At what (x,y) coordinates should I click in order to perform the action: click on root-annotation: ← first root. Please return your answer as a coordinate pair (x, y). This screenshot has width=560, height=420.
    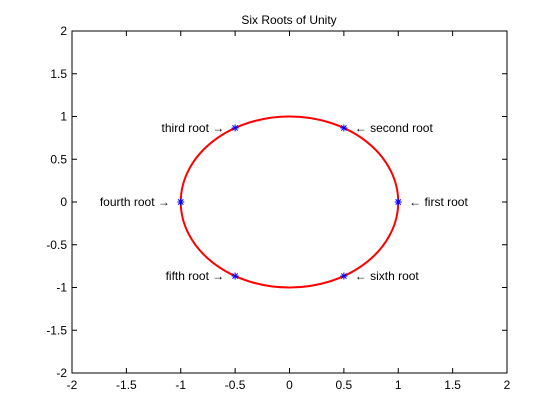
    Looking at the image, I should click on (438, 202).